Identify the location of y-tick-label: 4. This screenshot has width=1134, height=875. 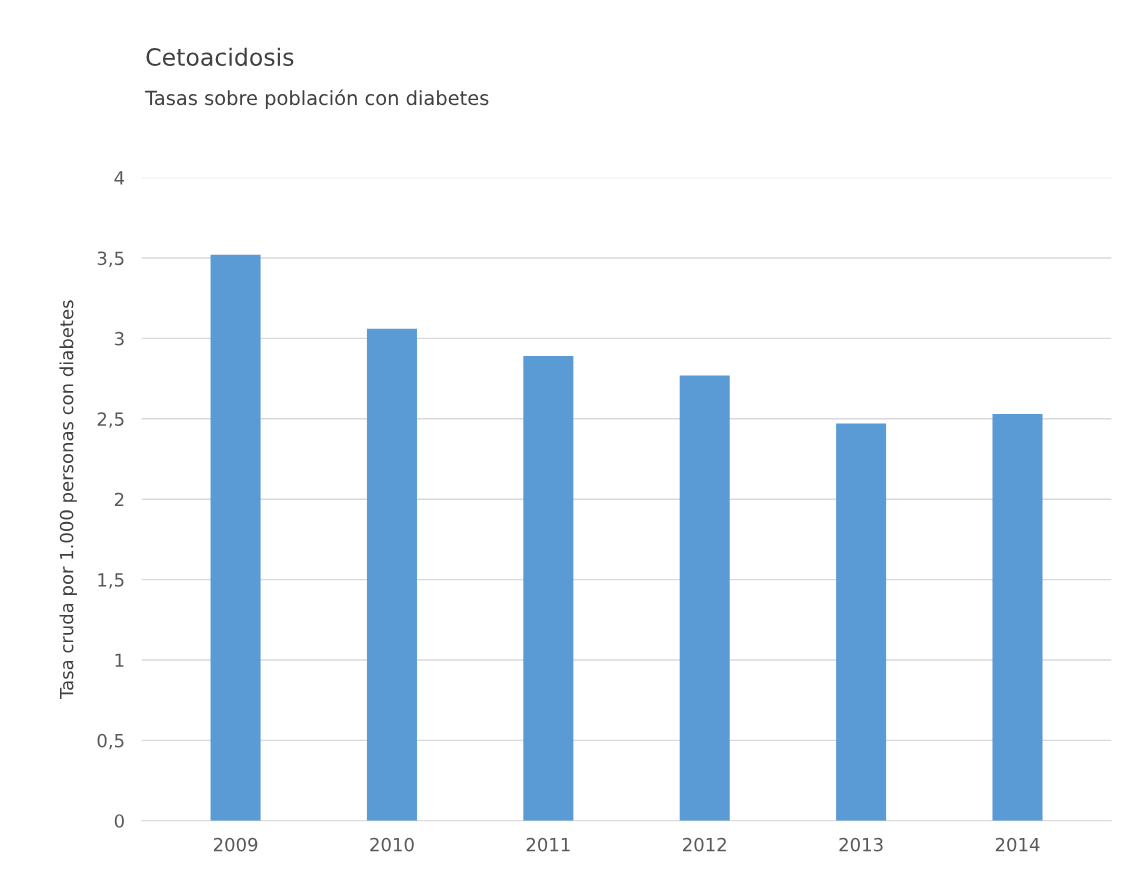
(119, 178).